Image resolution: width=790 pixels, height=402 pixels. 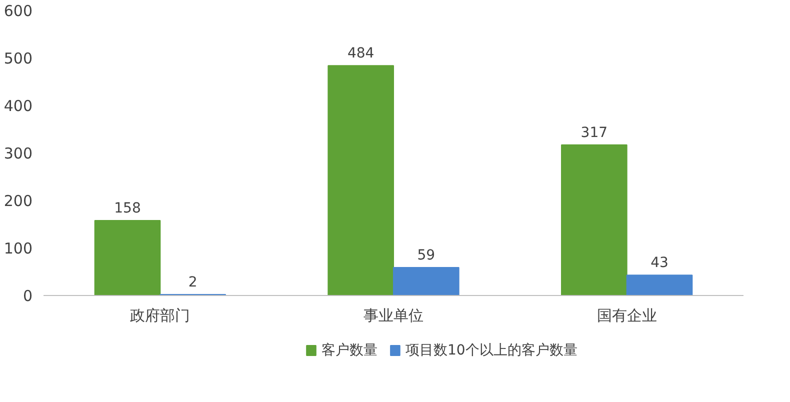 I want to click on y-tick-label: 400, so click(x=18, y=106).